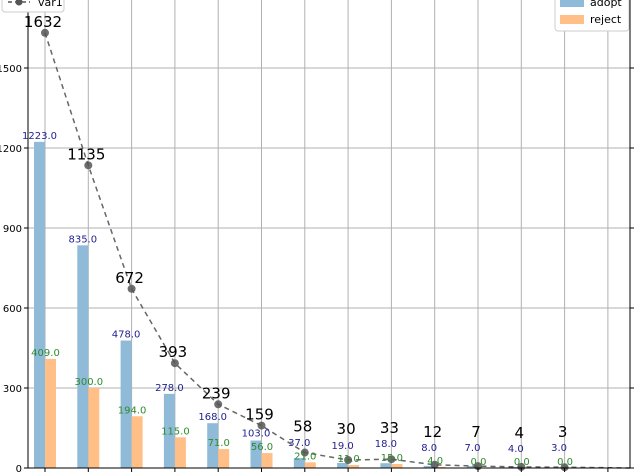 The image size is (640, 476). Describe the element at coordinates (606, 19) in the screenshot. I see `legend-label: reject` at that location.